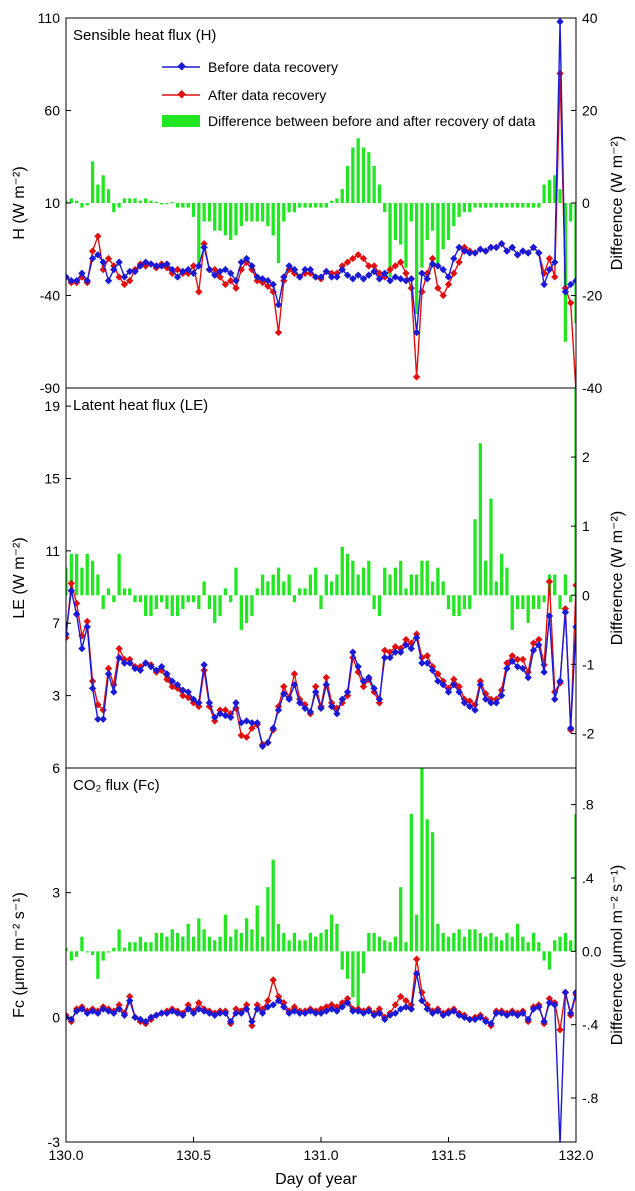  Describe the element at coordinates (140, 405) in the screenshot. I see `panel-title: Latent heat flux (LE)` at that location.